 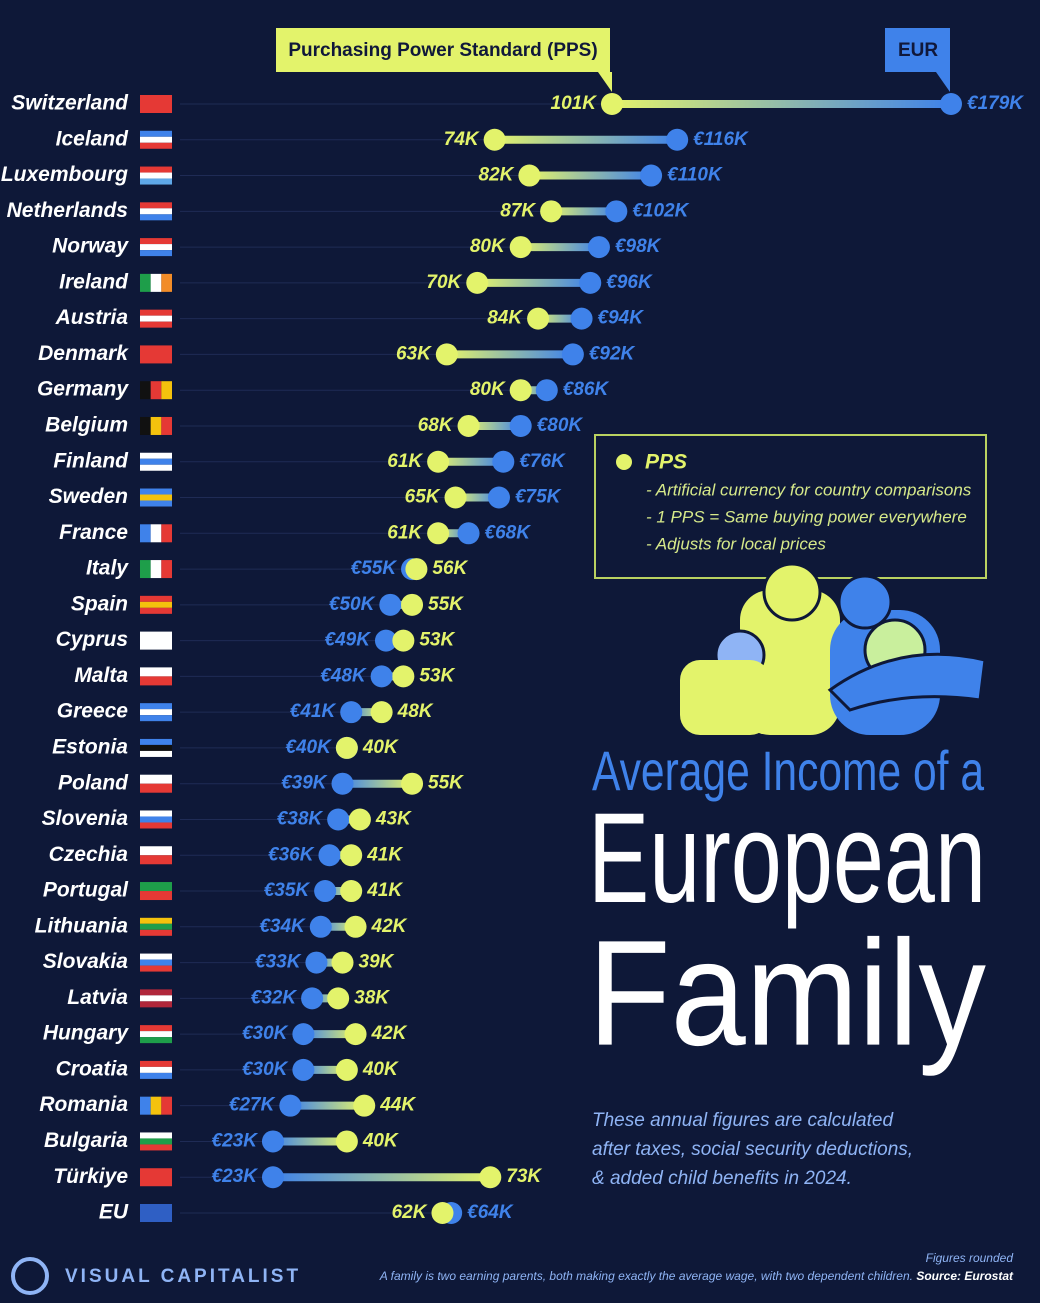 What do you see at coordinates (265, 1033) in the screenshot?
I see `eur-value-label: €30K` at bounding box center [265, 1033].